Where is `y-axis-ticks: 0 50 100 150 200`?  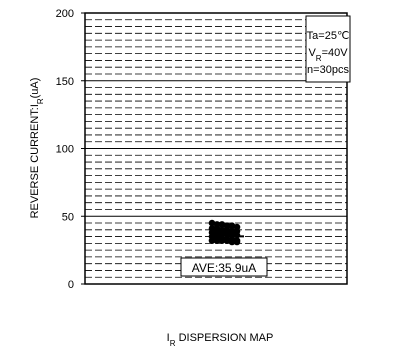
y-axis-ticks: 0 50 100 150 200 is located at coordinates (70, 149).